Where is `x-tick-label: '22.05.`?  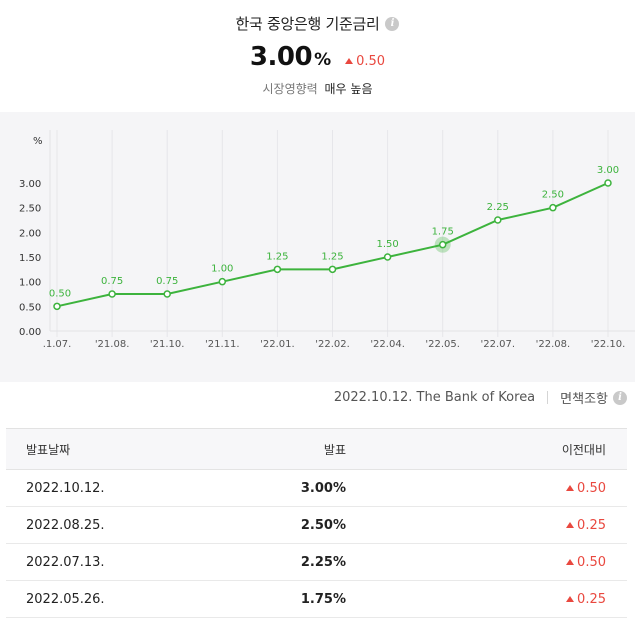
x-tick-label: '22.05. is located at coordinates (442, 344).